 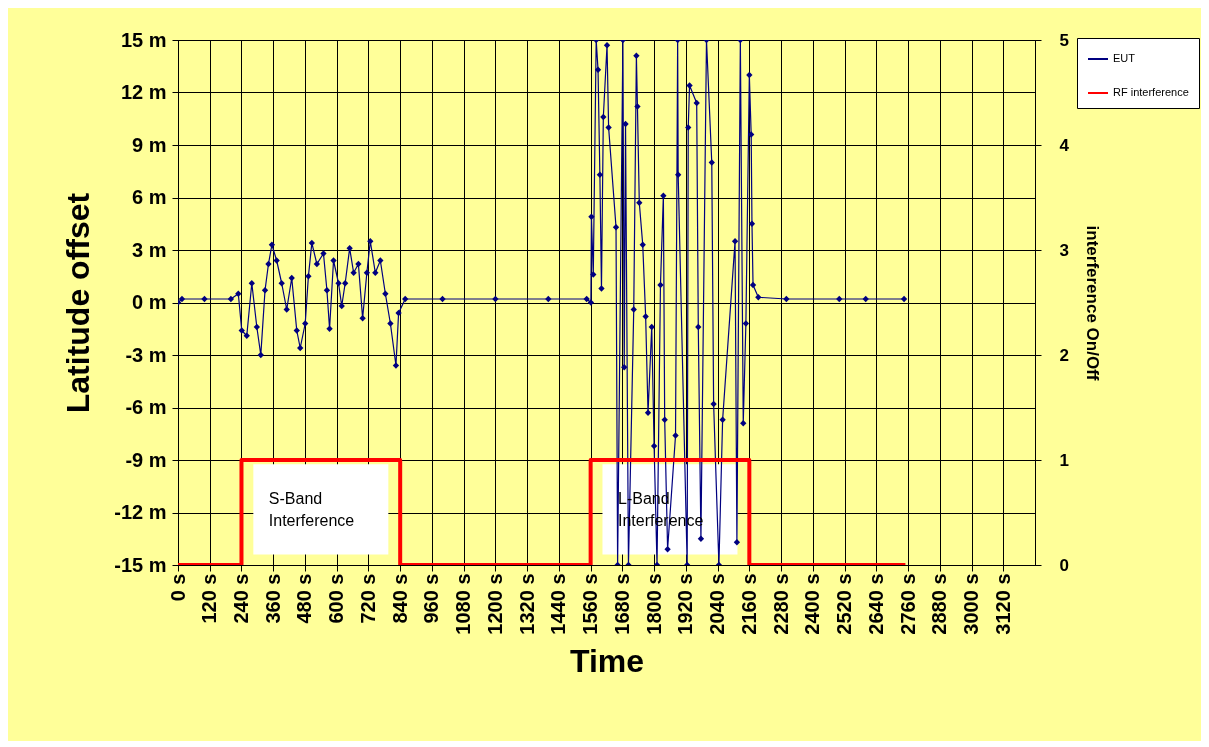 What do you see at coordinates (685, 604) in the screenshot?
I see `x-tick-label: 1920 s` at bounding box center [685, 604].